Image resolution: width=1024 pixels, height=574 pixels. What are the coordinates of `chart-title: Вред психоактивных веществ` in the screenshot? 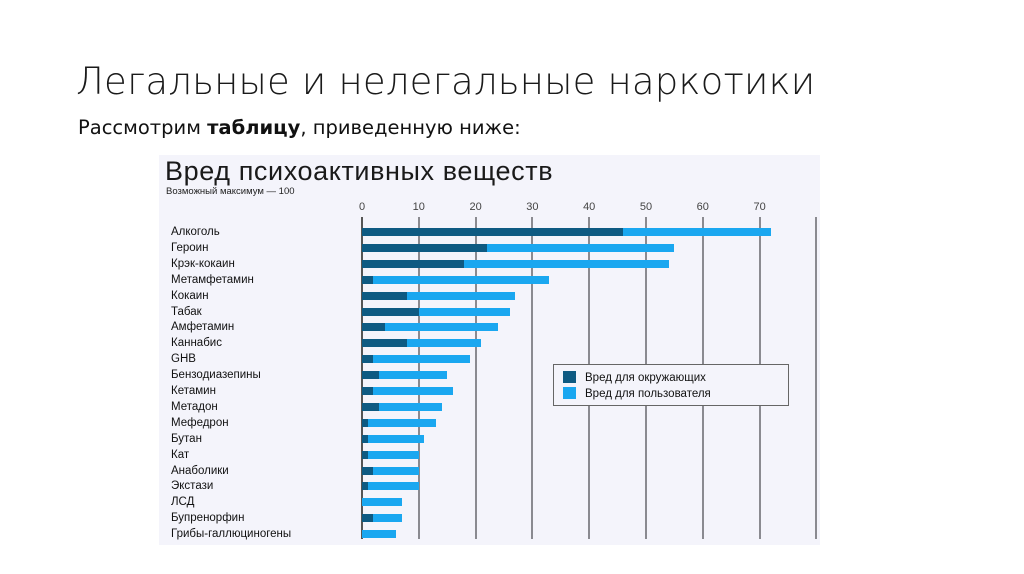 It's located at (359, 171).